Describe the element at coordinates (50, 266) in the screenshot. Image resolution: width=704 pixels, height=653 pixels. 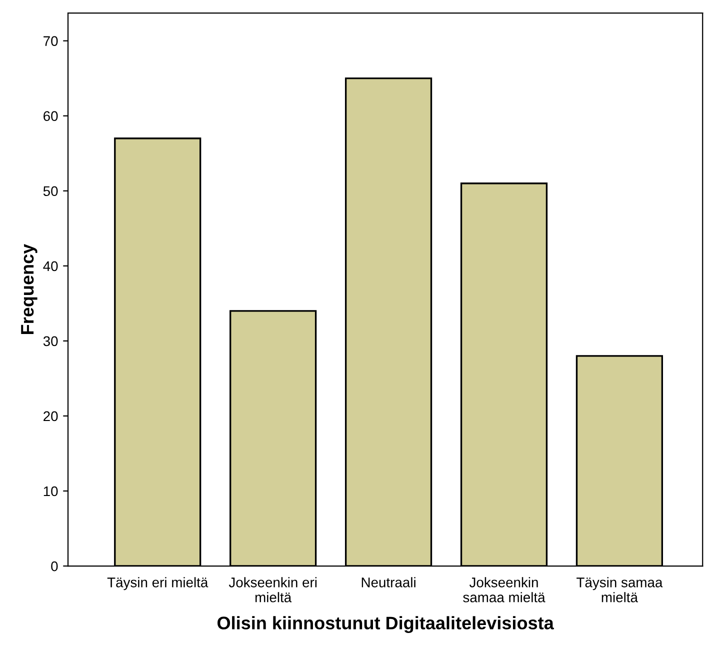
I see `y-tick-label: 40` at that location.